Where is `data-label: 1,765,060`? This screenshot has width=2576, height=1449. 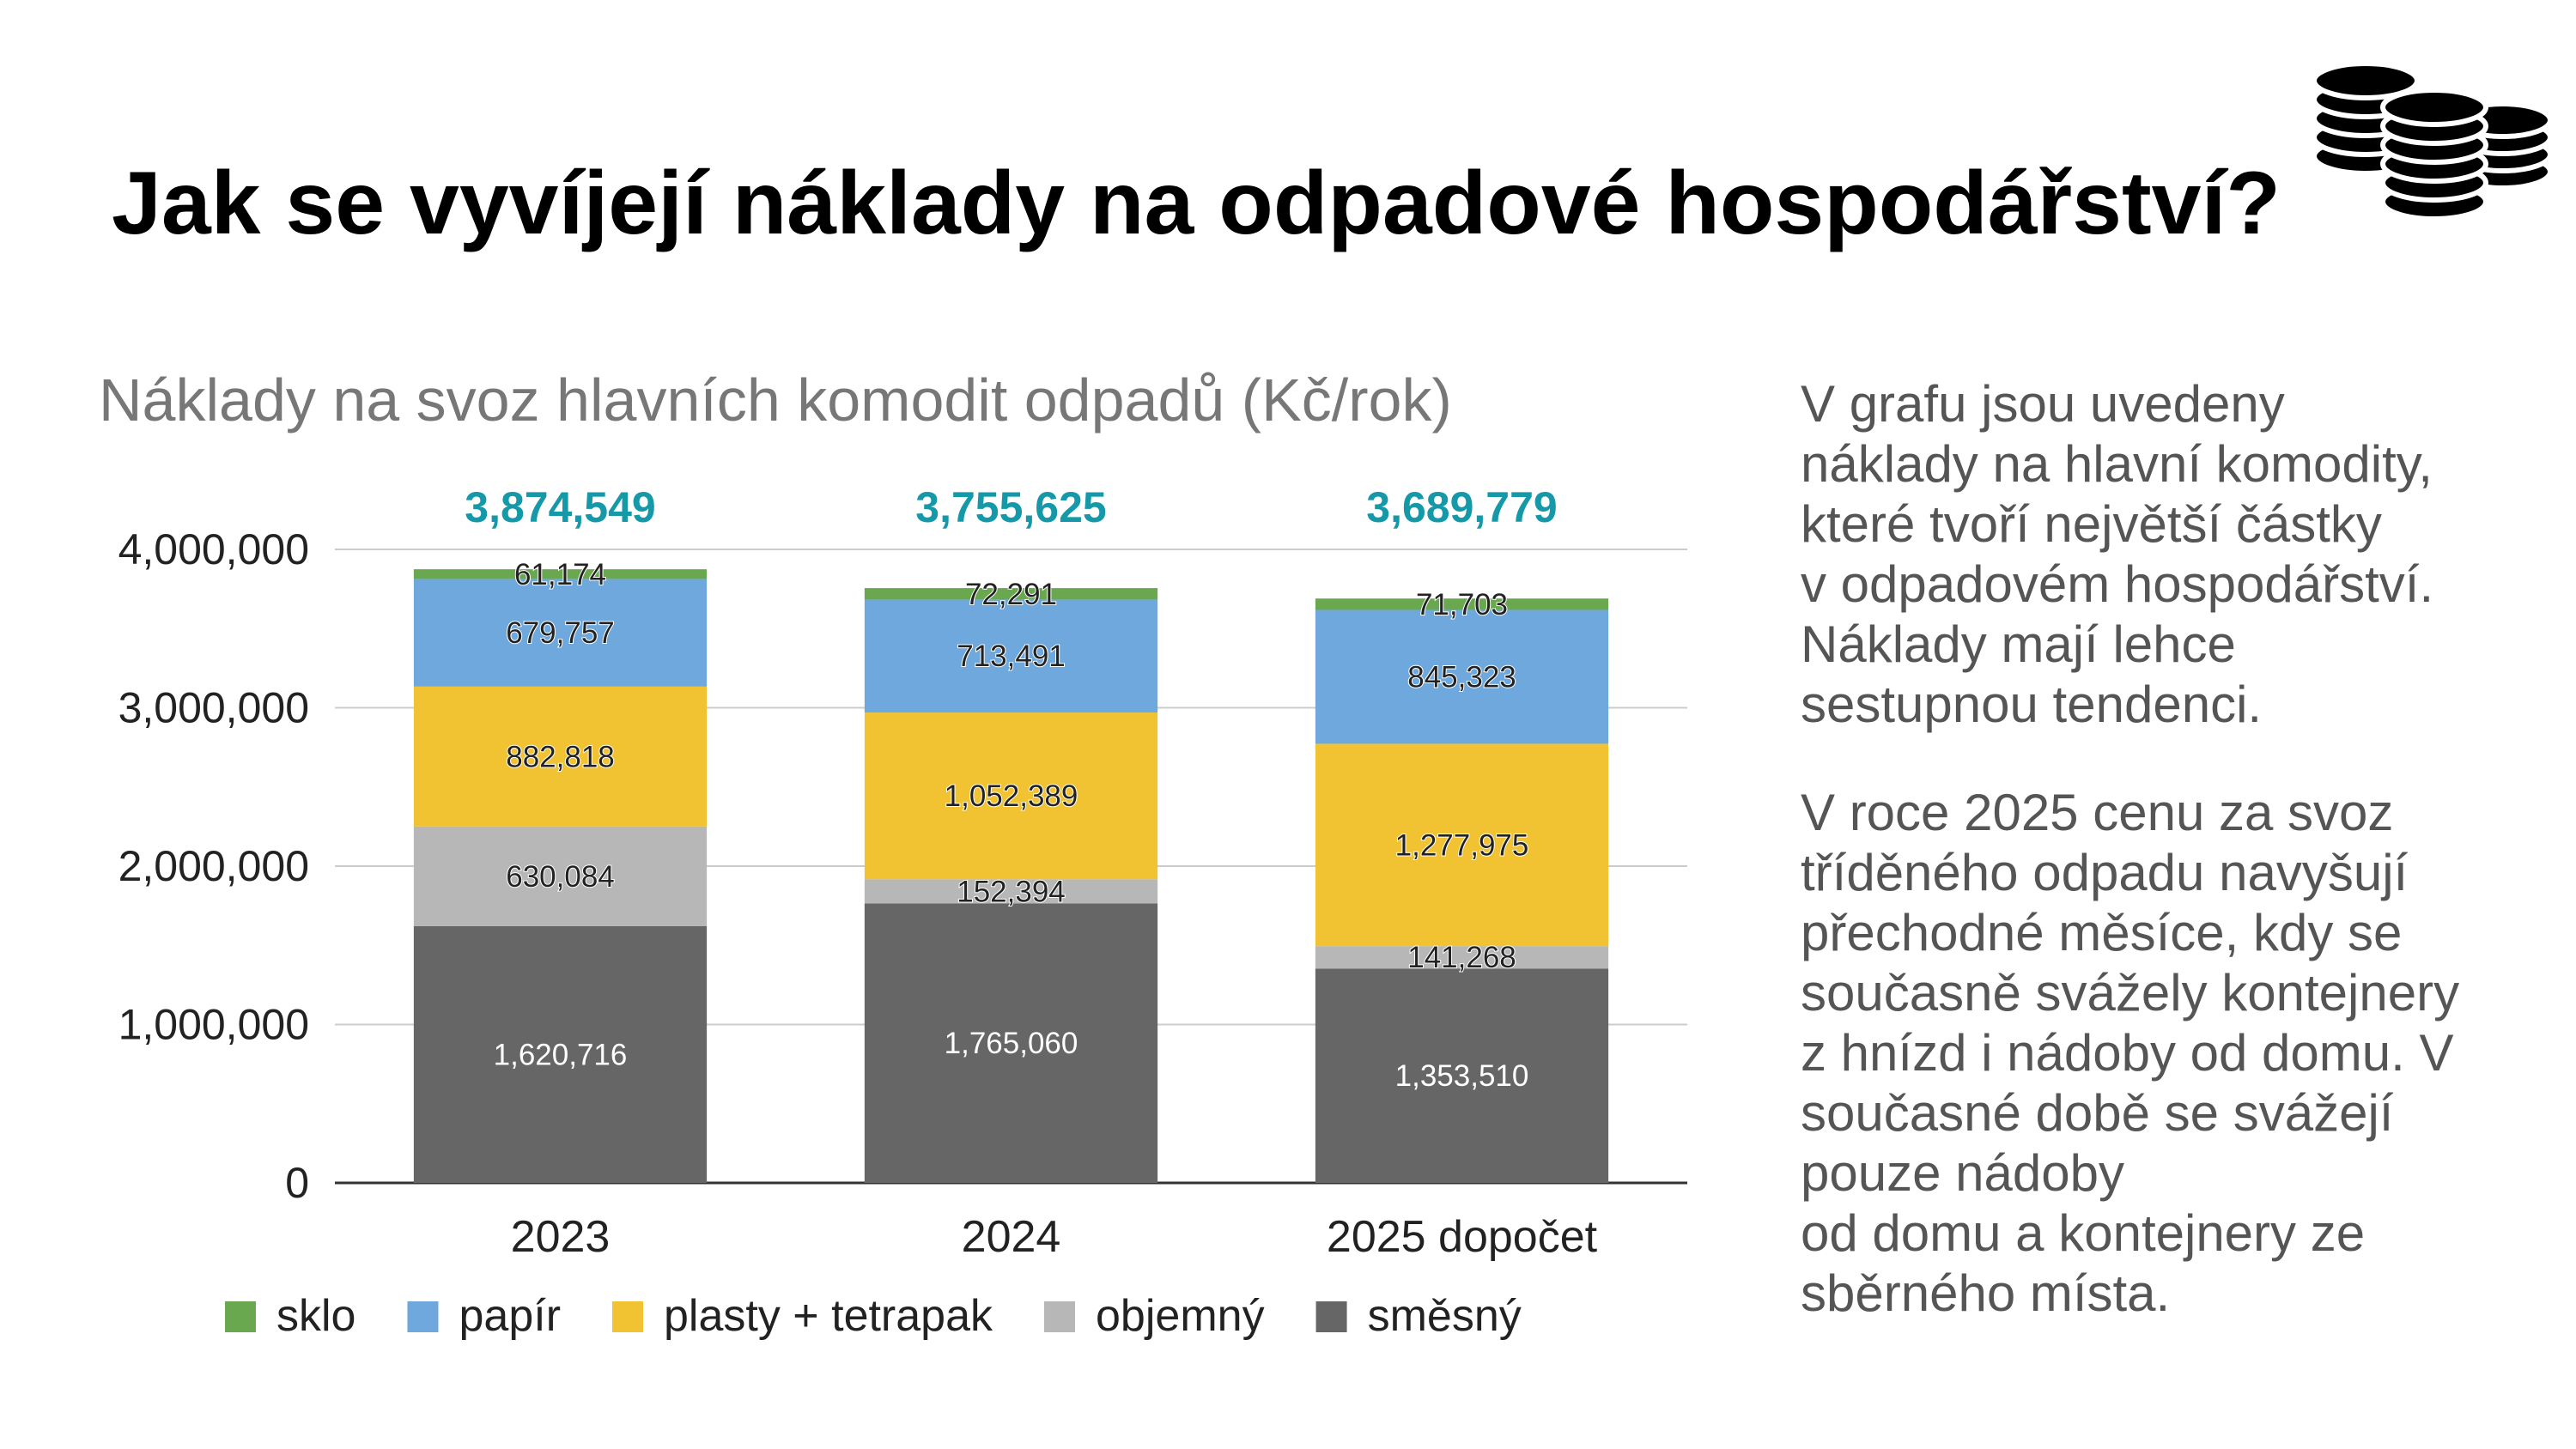
data-label: 1,765,060 is located at coordinates (1012, 1043).